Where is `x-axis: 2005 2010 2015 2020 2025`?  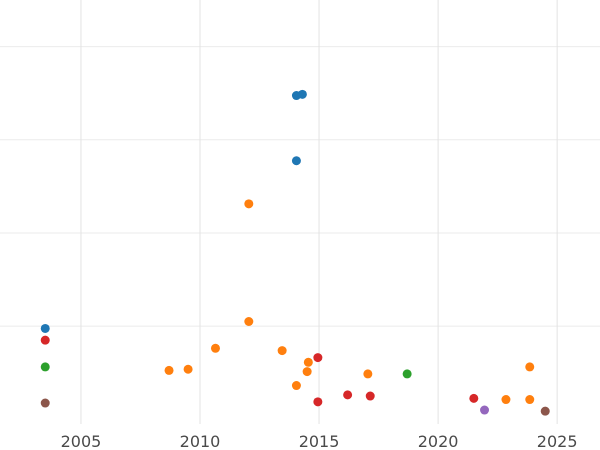
x-axis: 2005 2010 2015 2020 2025 is located at coordinates (319, 441).